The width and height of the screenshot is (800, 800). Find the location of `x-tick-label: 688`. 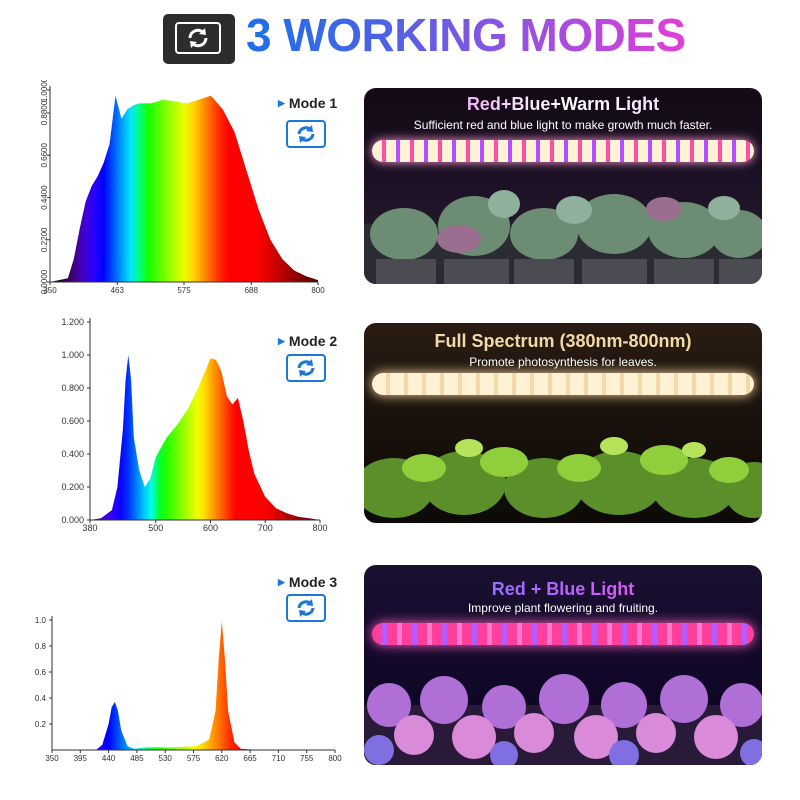

x-tick-label: 688 is located at coordinates (252, 290).